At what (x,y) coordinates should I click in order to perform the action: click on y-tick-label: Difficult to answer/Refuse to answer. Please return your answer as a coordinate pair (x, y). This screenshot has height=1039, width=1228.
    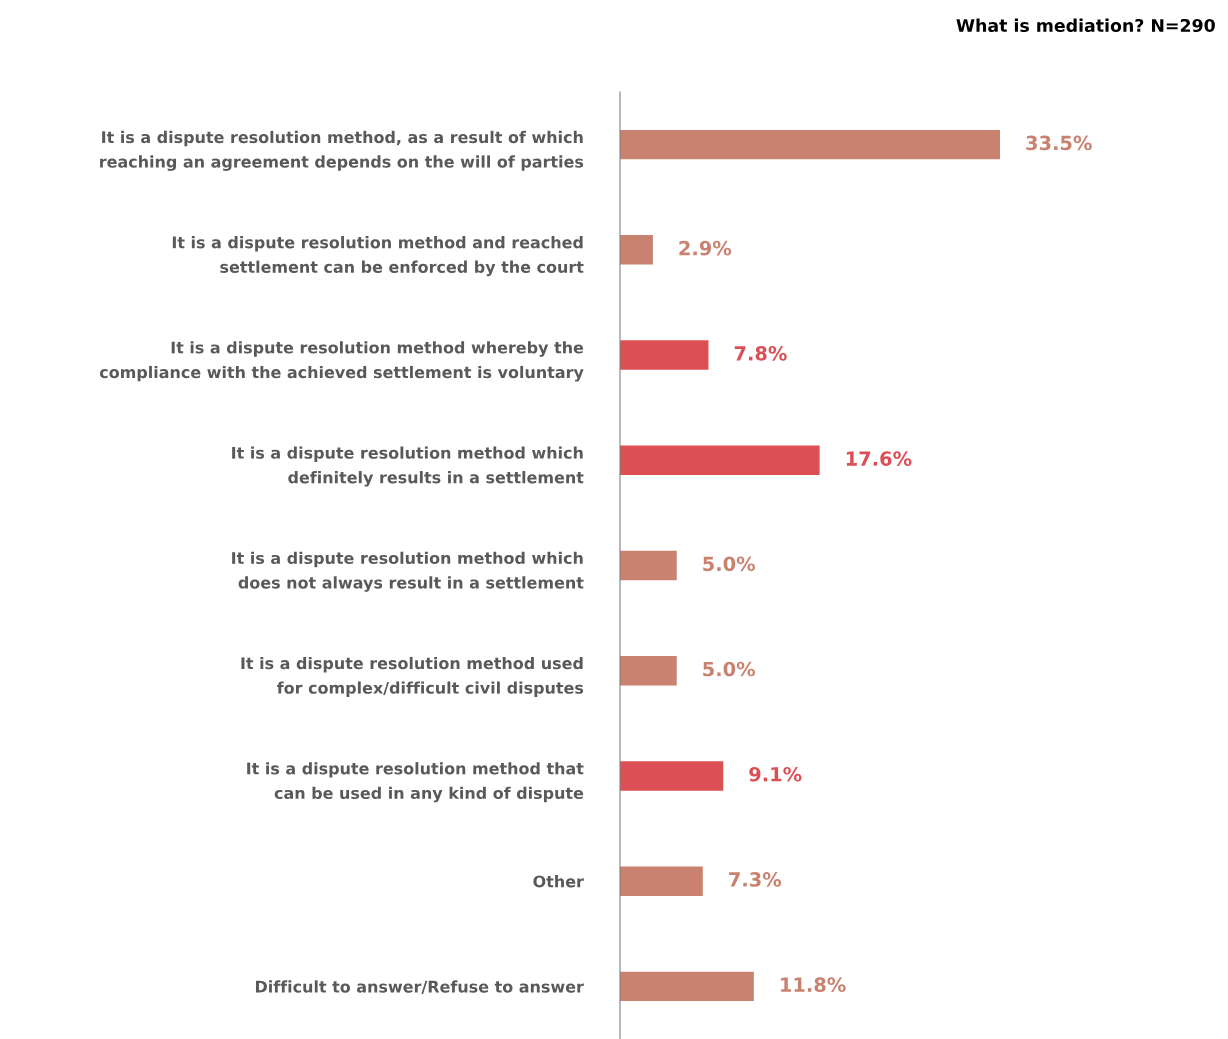
    Looking at the image, I should click on (419, 987).